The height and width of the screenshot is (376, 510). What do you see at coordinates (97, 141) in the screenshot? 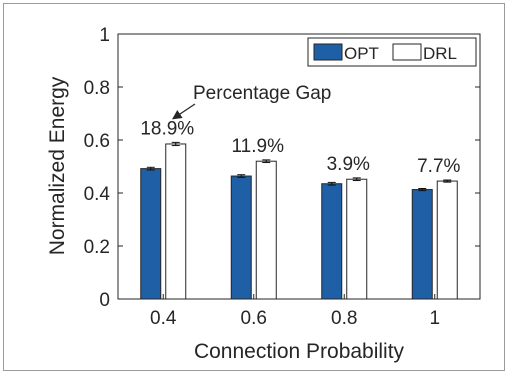
I see `y-tick-label: 0.6` at bounding box center [97, 141].